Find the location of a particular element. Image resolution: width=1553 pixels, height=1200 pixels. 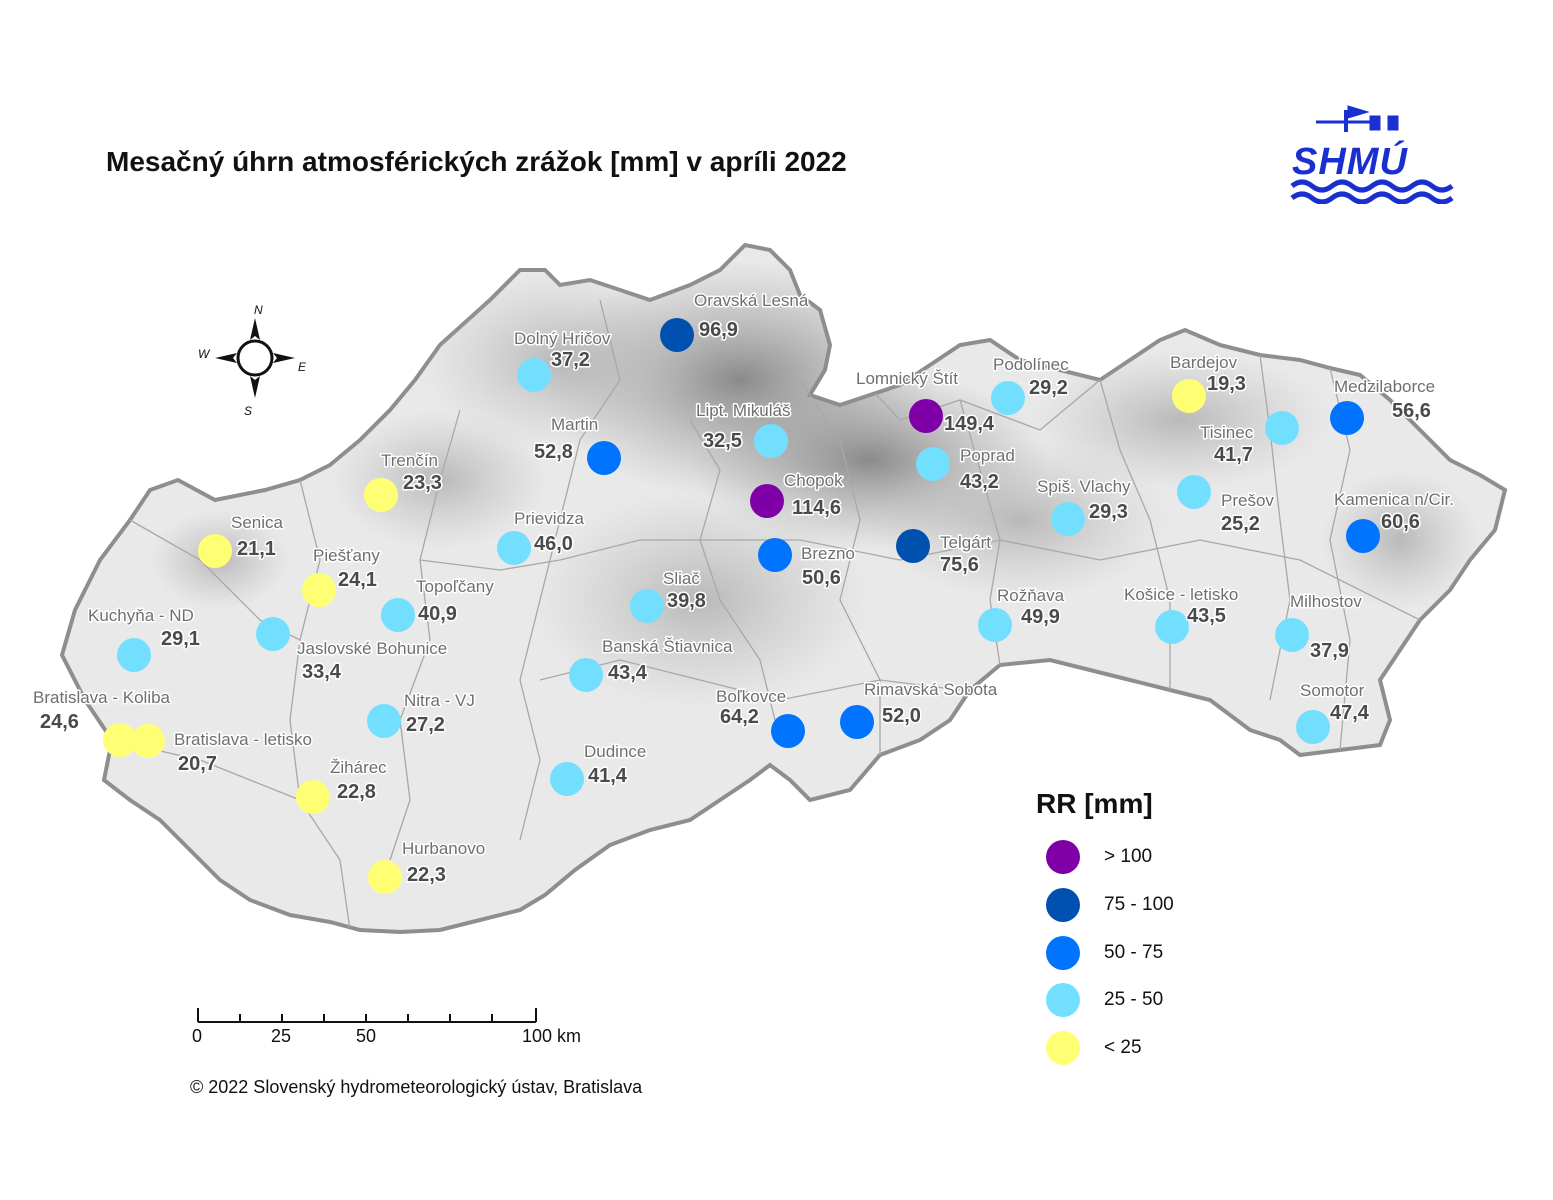

legend-item-25-50: 25 - 50 is located at coordinates (1104, 1000).